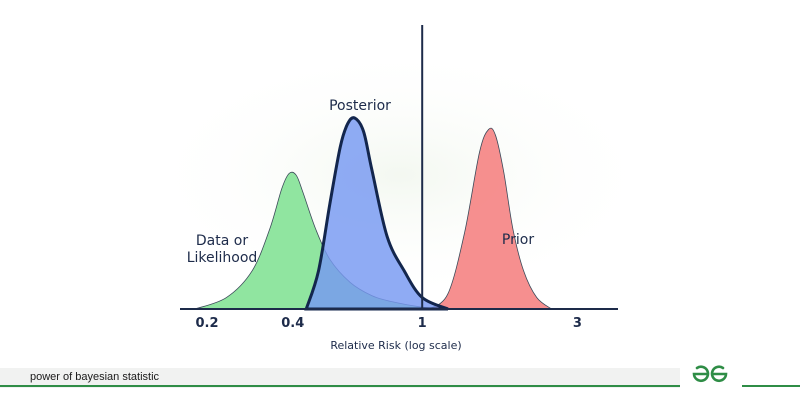  What do you see at coordinates (340, 378) in the screenshot?
I see `footer-band` at bounding box center [340, 378].